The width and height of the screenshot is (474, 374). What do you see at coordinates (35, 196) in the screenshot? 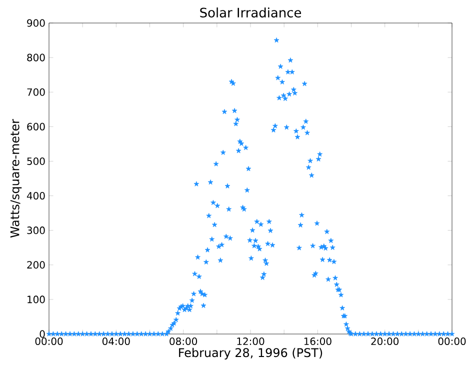
I see `y-tick-label: 400` at bounding box center [35, 196].